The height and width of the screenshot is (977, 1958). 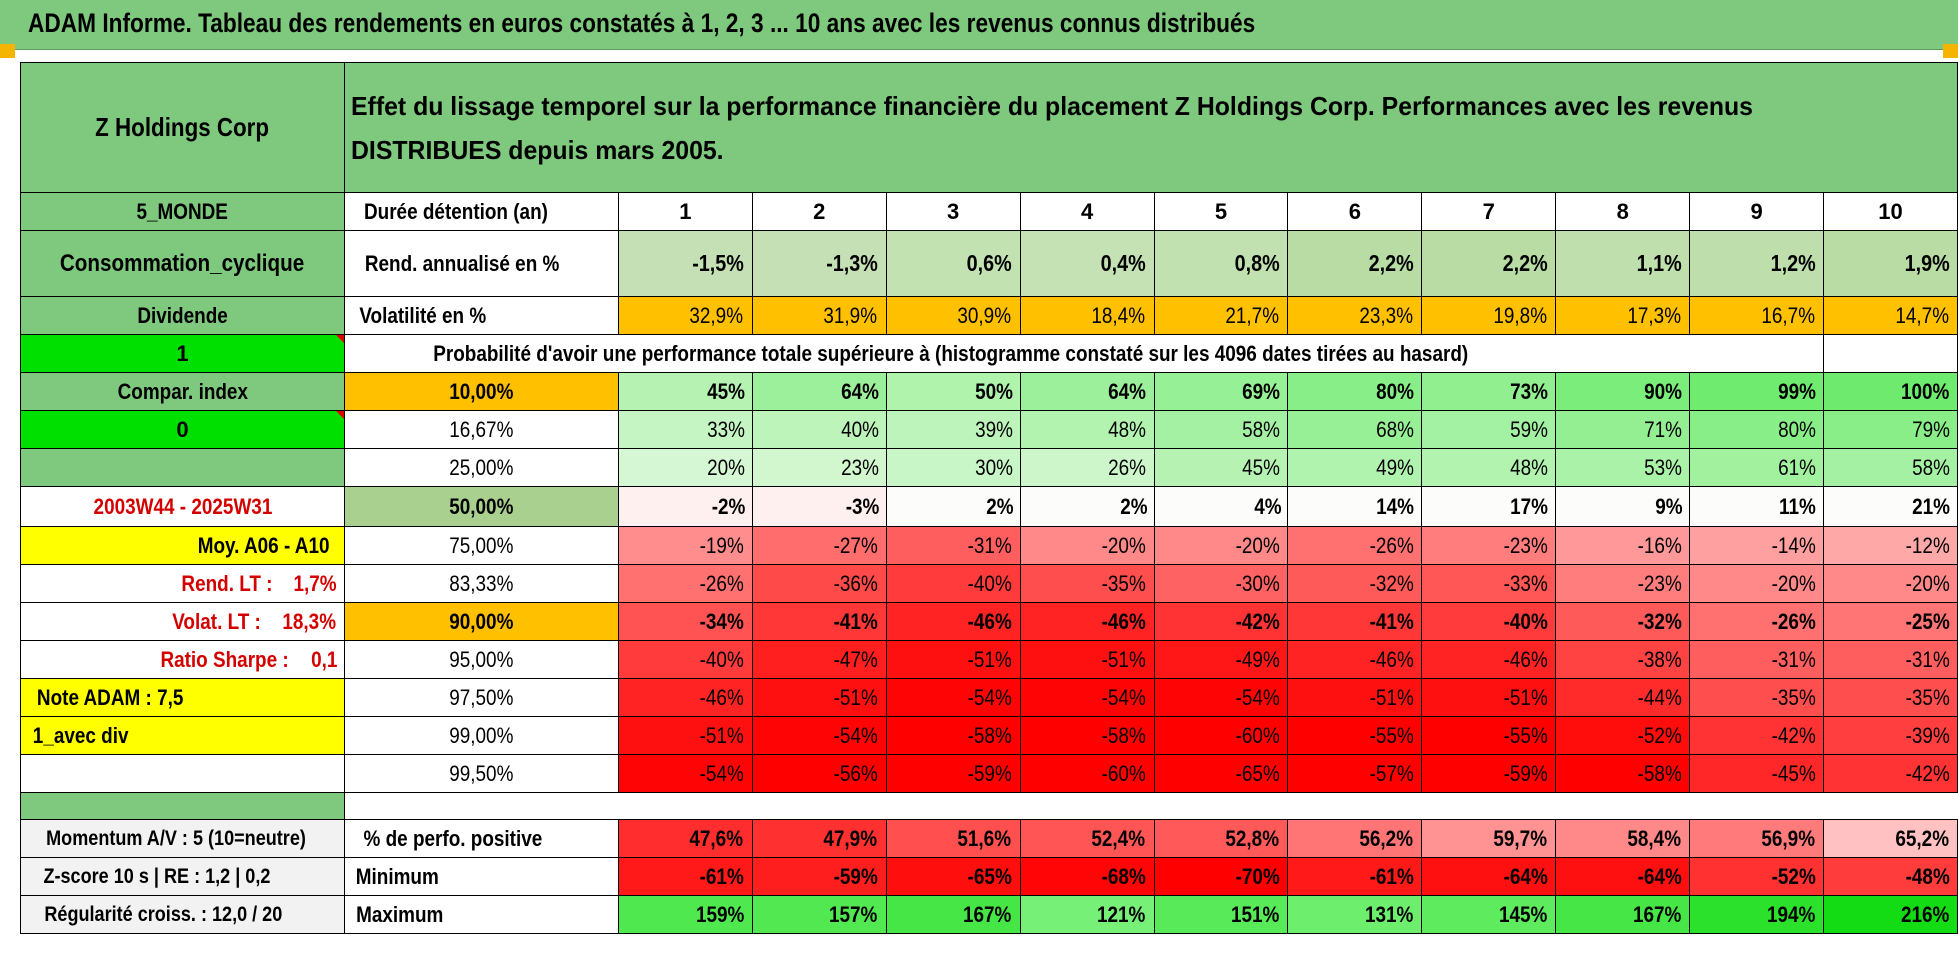 I want to click on fund-name: Z Holdings Corp, so click(x=182, y=127).